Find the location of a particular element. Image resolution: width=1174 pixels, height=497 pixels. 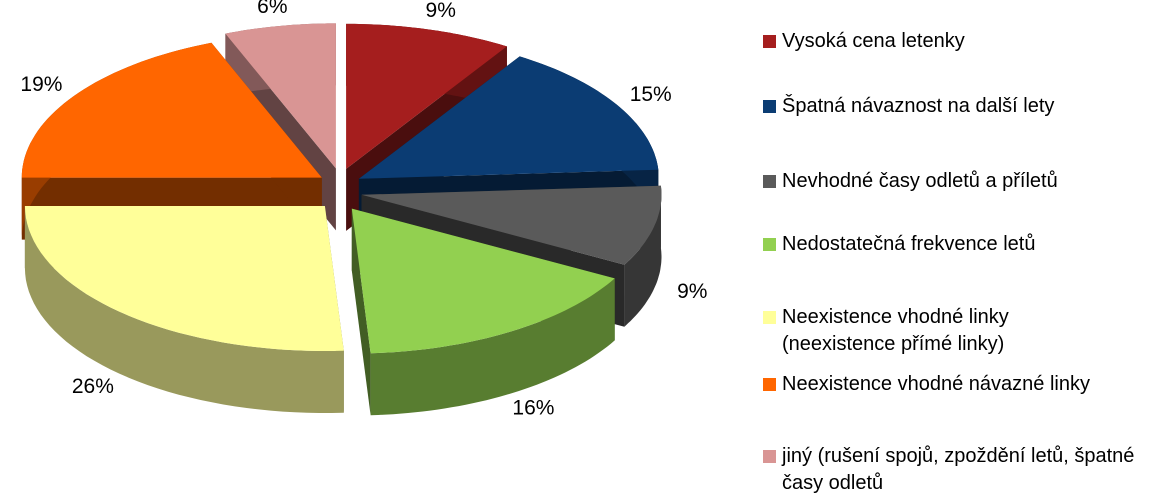

data-label: 26% is located at coordinates (93, 386).